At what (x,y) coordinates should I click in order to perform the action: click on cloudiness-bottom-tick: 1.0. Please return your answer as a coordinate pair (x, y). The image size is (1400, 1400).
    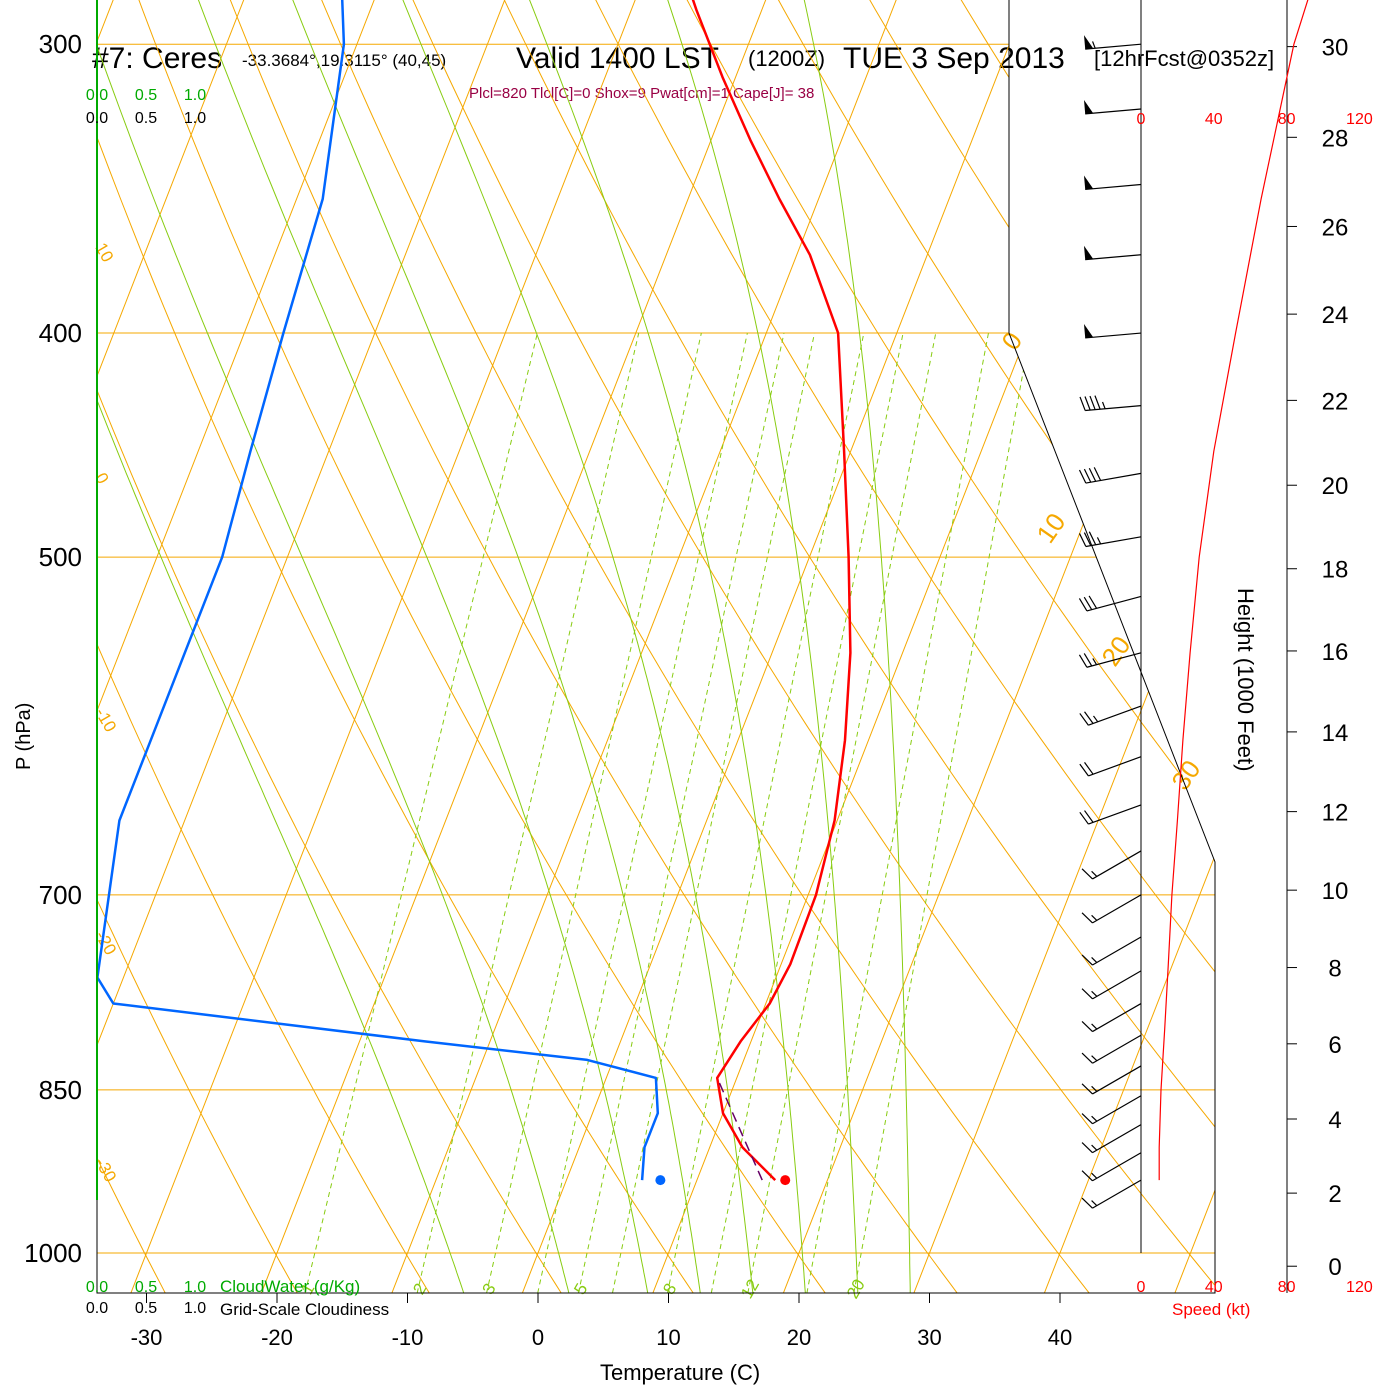
    Looking at the image, I should click on (195, 1308).